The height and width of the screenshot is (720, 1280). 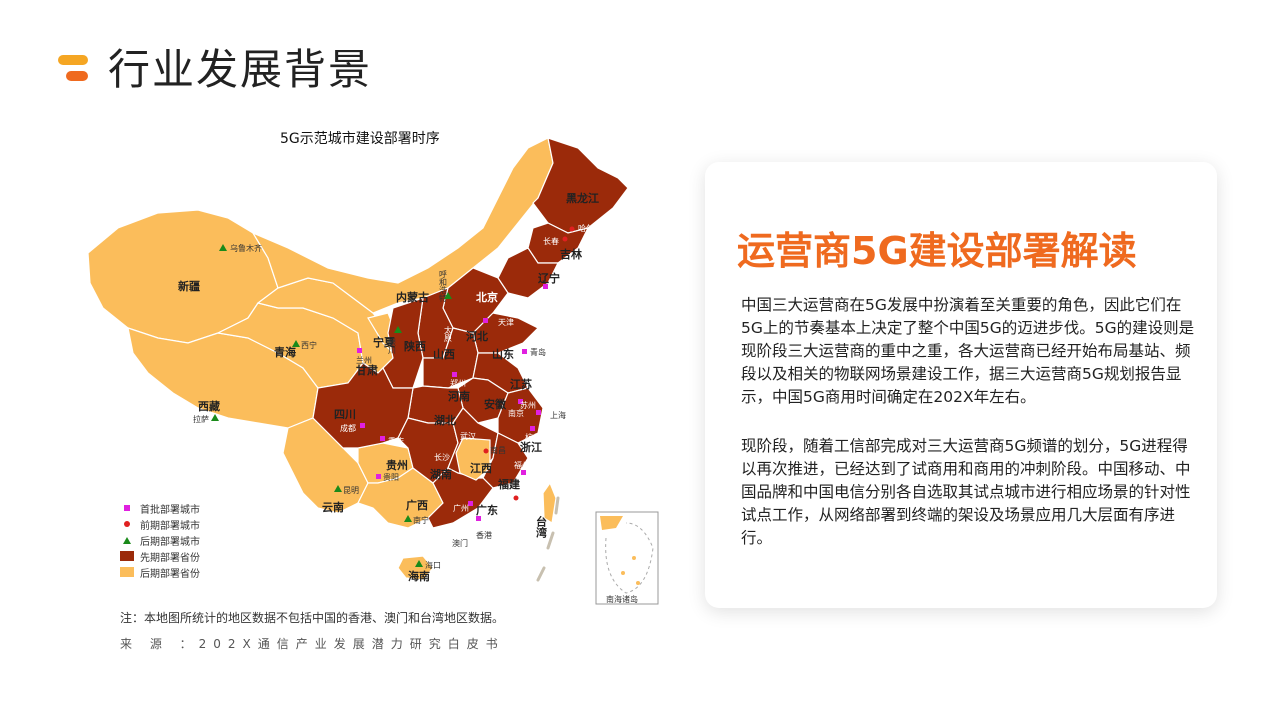 I want to click on label-guangdong: 广东, so click(x=487, y=510).